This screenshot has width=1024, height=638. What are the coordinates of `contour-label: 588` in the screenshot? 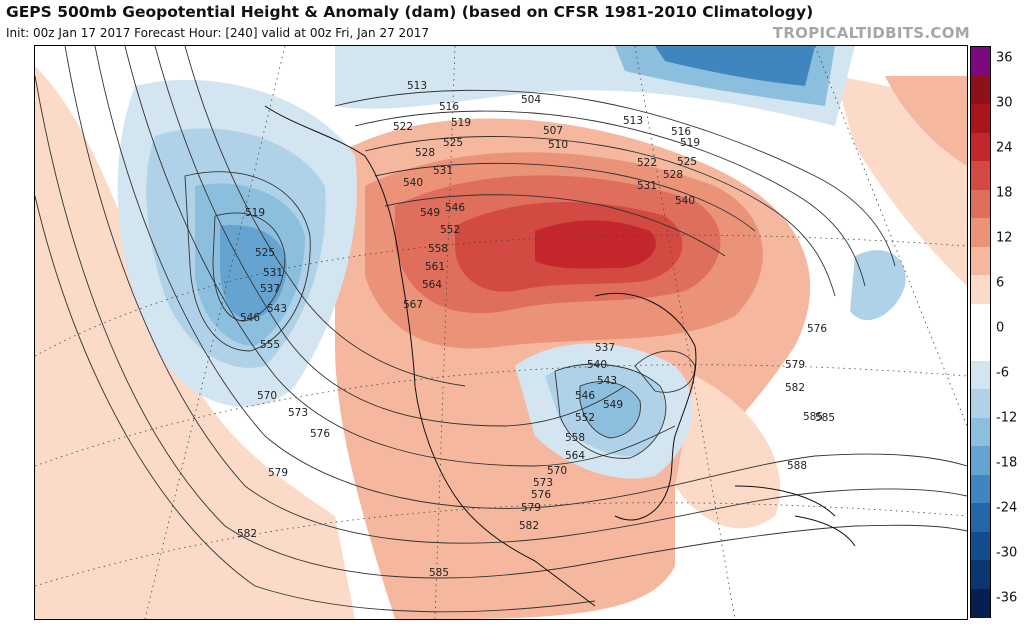 It's located at (797, 466).